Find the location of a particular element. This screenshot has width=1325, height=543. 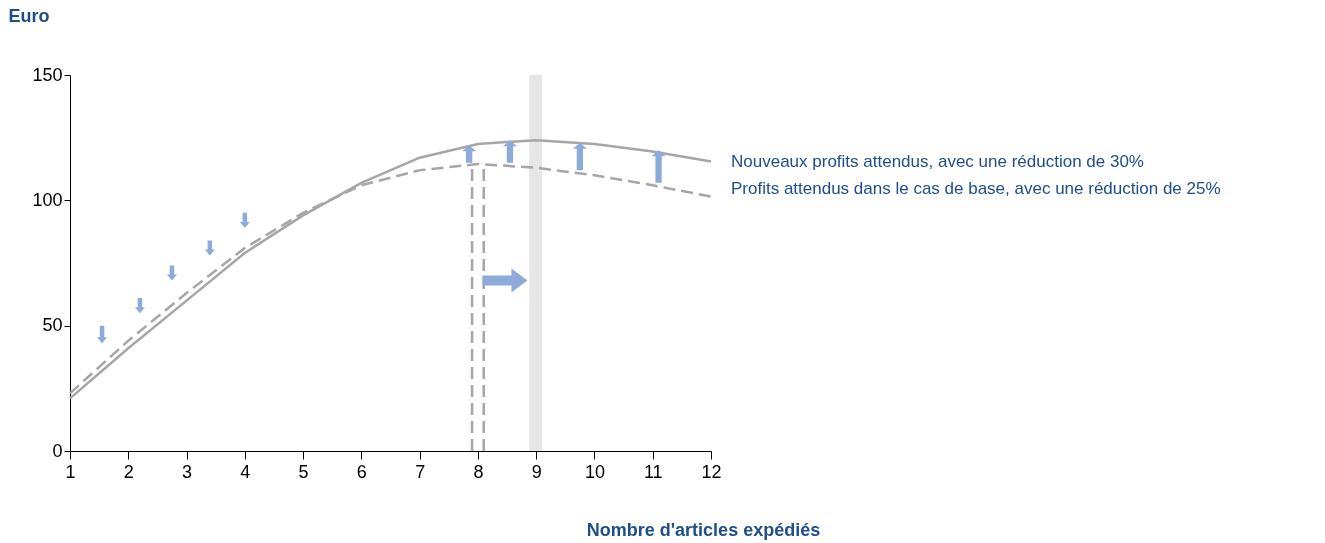

y-axis-title: Euro is located at coordinates (29, 15).